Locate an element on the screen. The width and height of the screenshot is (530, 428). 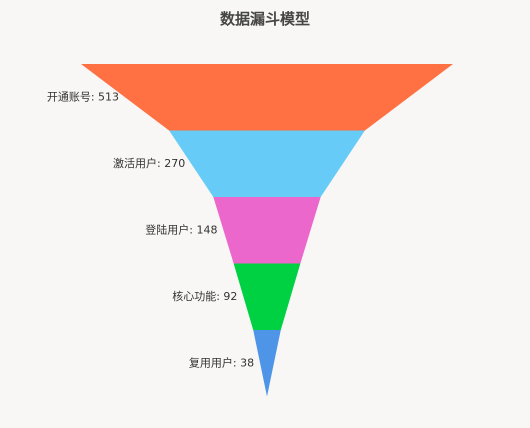
funnel-label-4: 核心功能: 92 is located at coordinates (204, 296).